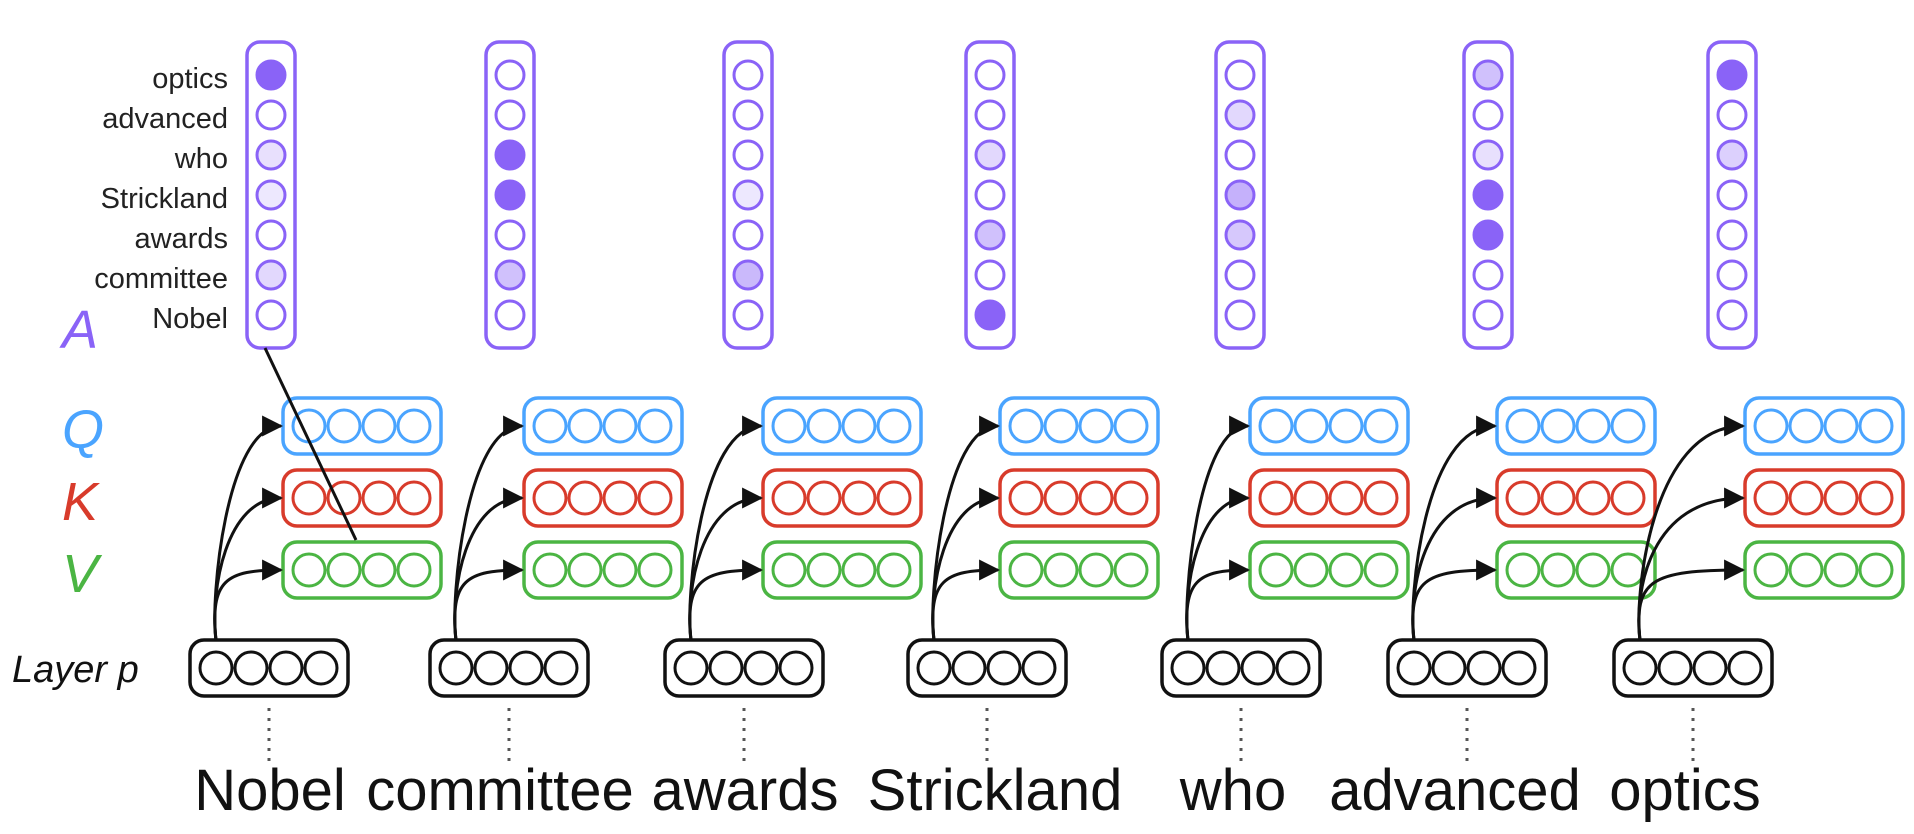  I want to click on attention-label-committee: committee, so click(161, 279).